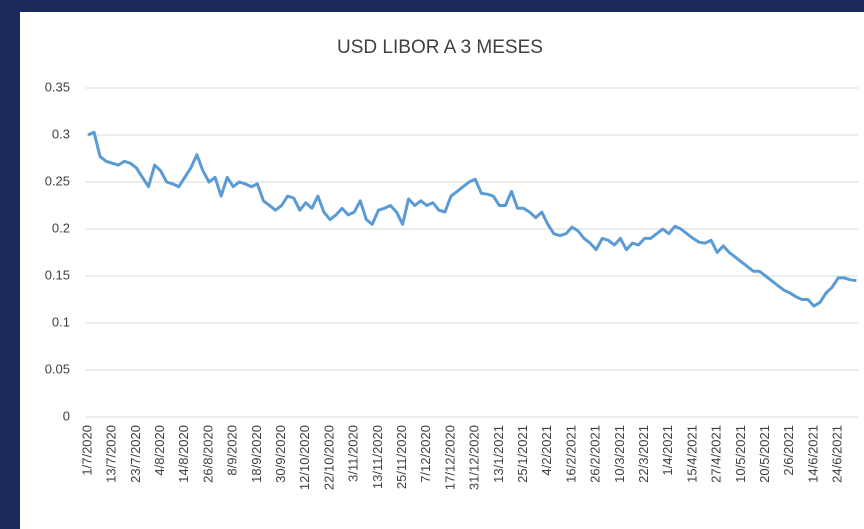 Image resolution: width=864 pixels, height=529 pixels. What do you see at coordinates (401, 457) in the screenshot?
I see `x-tick-label: 25/11/2020` at bounding box center [401, 457].